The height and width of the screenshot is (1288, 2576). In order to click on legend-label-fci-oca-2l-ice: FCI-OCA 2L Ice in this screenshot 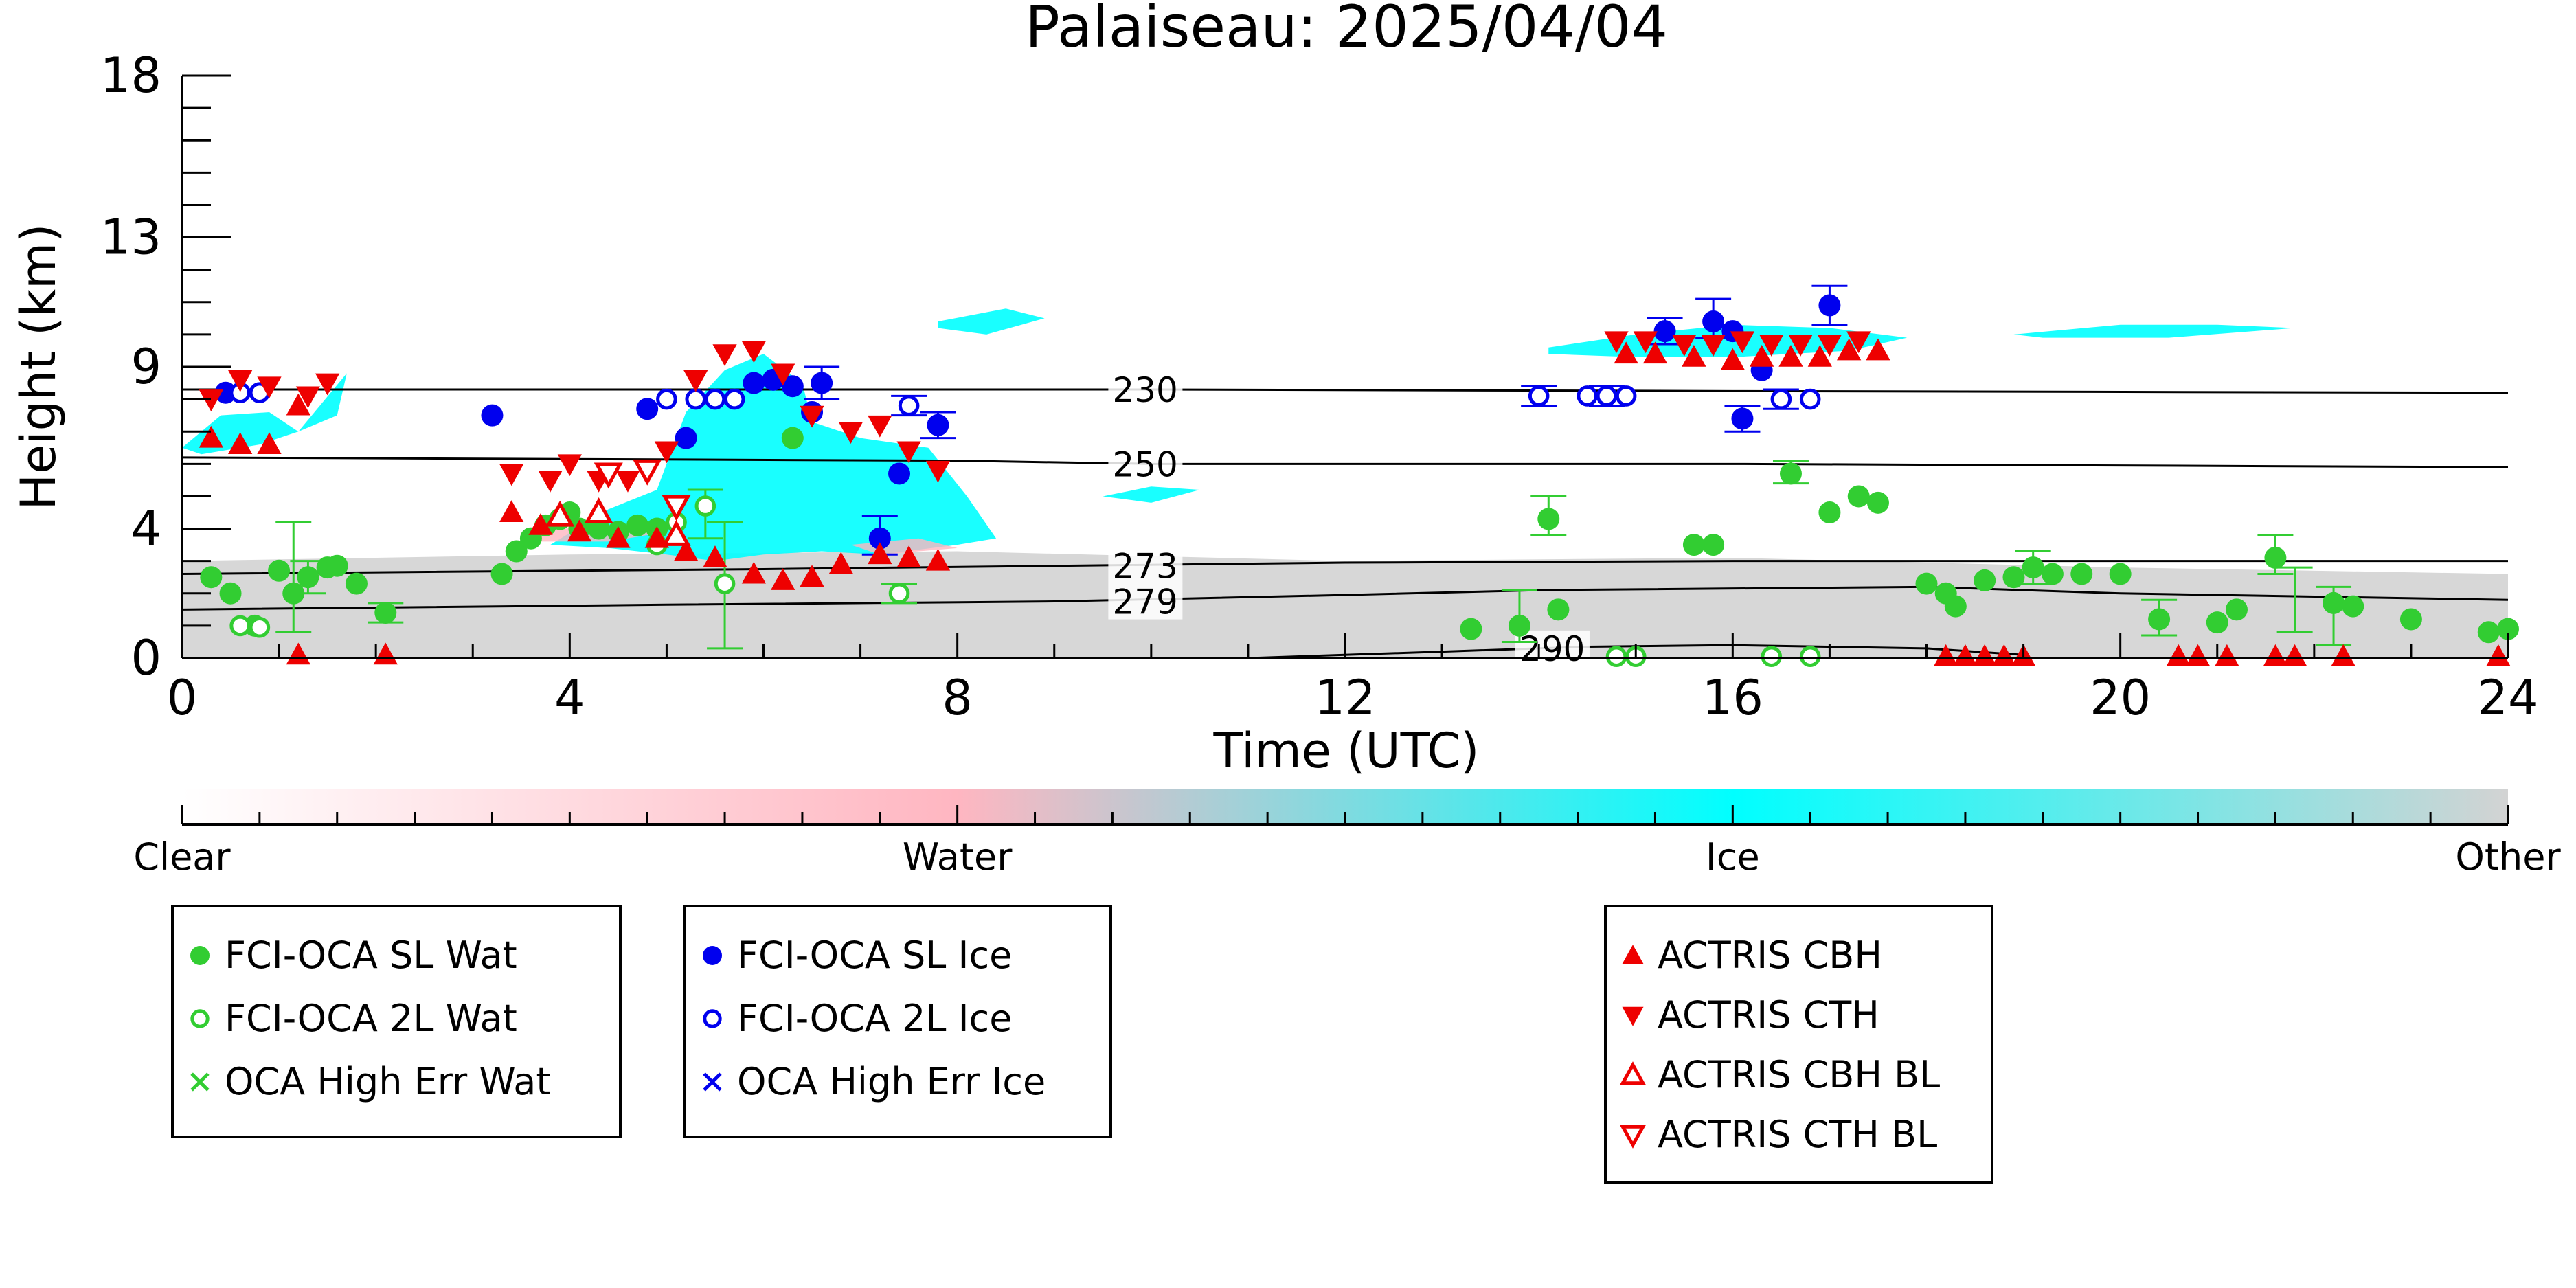, I will do `click(874, 1018)`.